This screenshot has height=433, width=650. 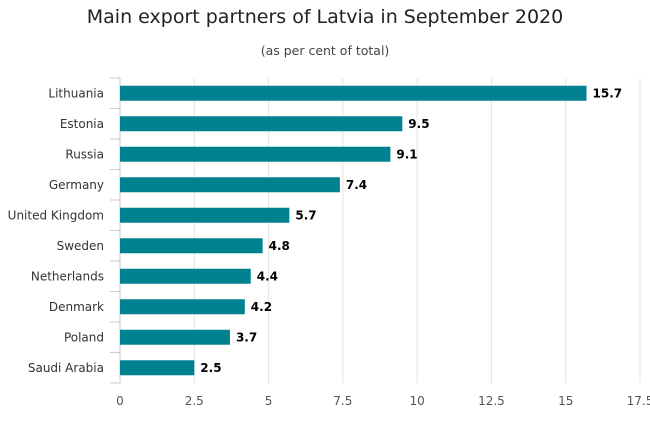 I want to click on x-tick-label: 17.5, so click(x=638, y=401).